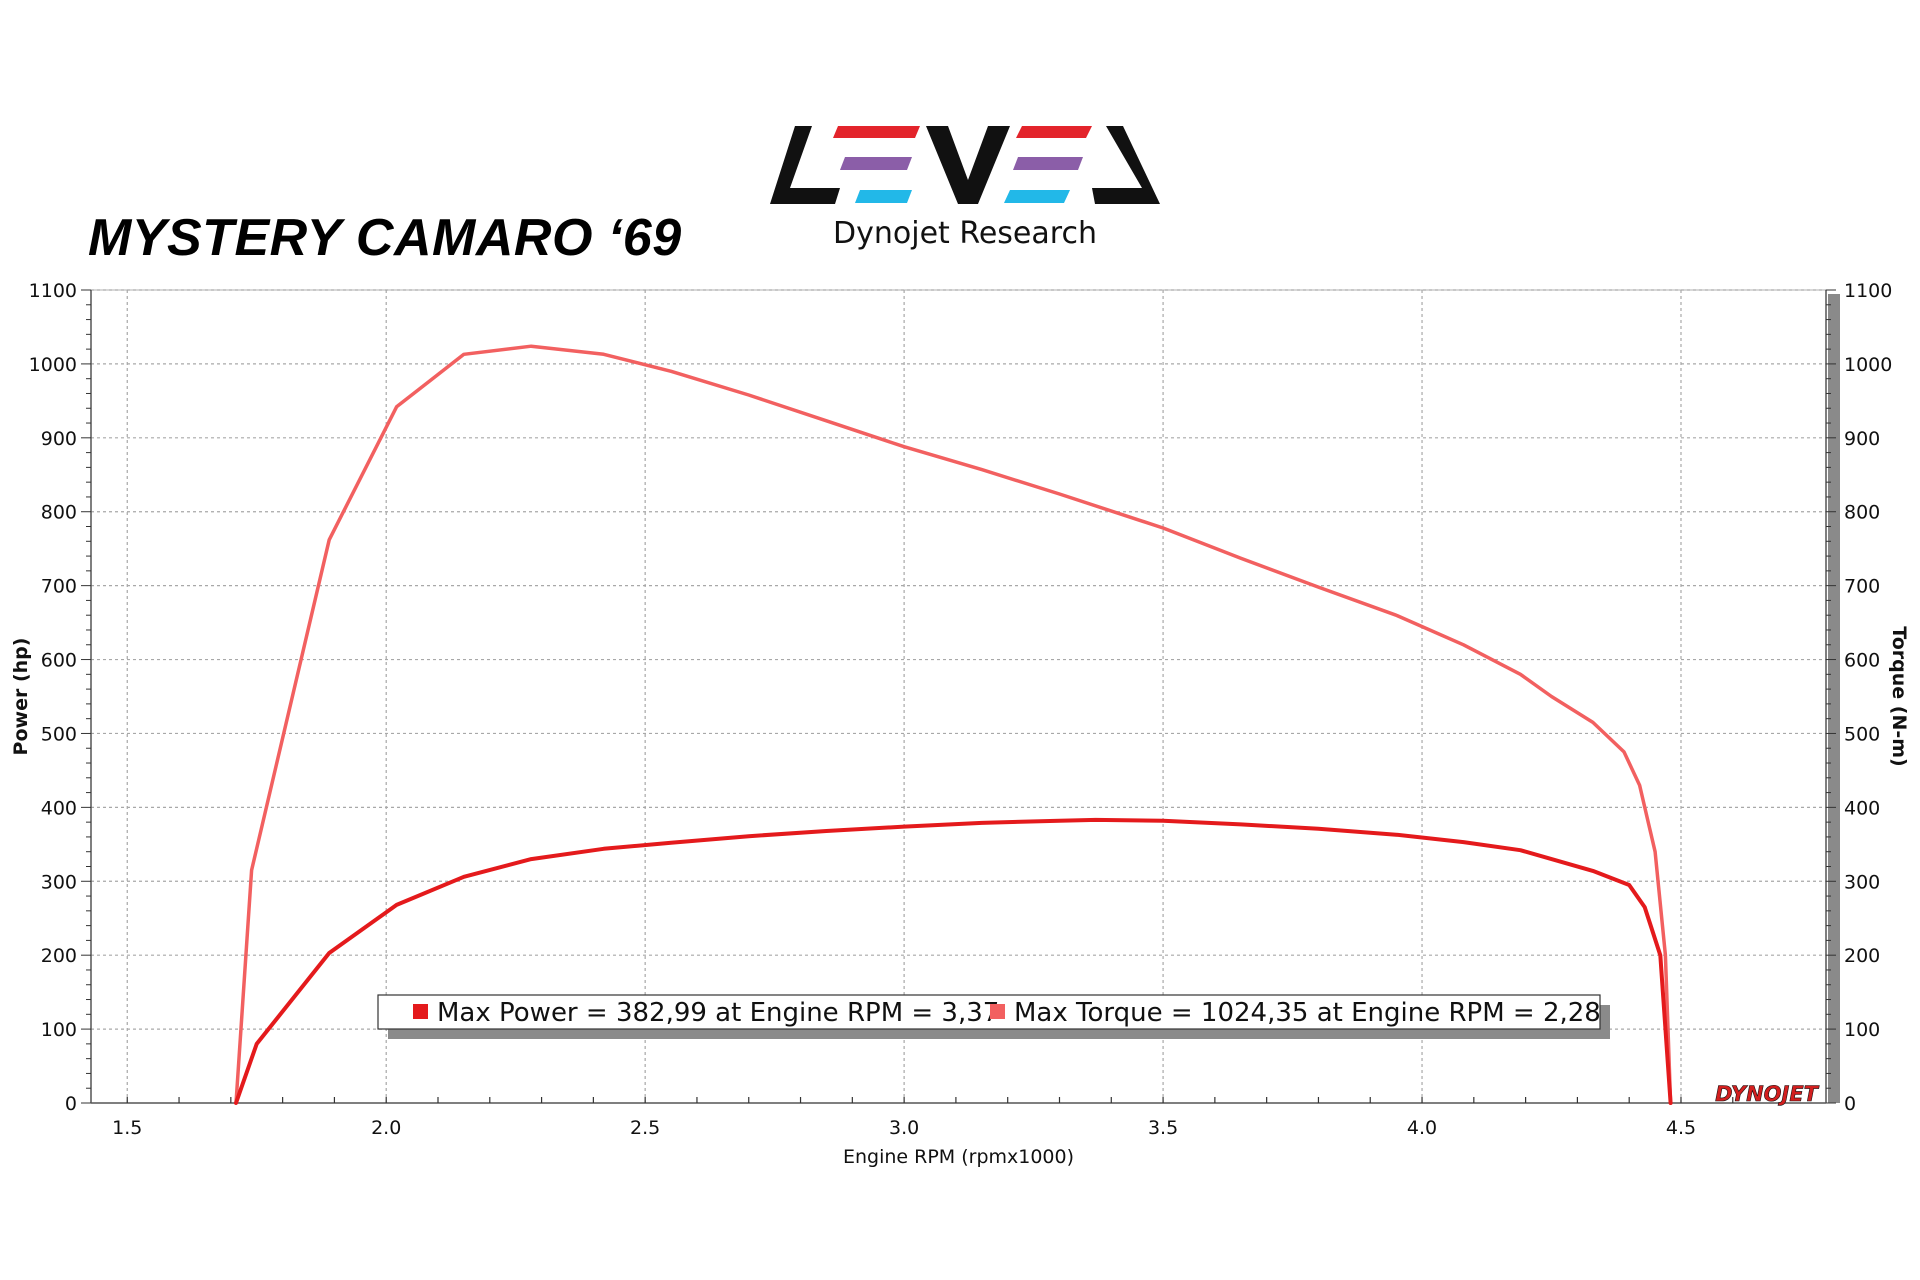 This screenshot has width=1920, height=1280. What do you see at coordinates (718, 1013) in the screenshot?
I see `legend-label: Max Power = 382,99 at Engine RPM = 3,37` at bounding box center [718, 1013].